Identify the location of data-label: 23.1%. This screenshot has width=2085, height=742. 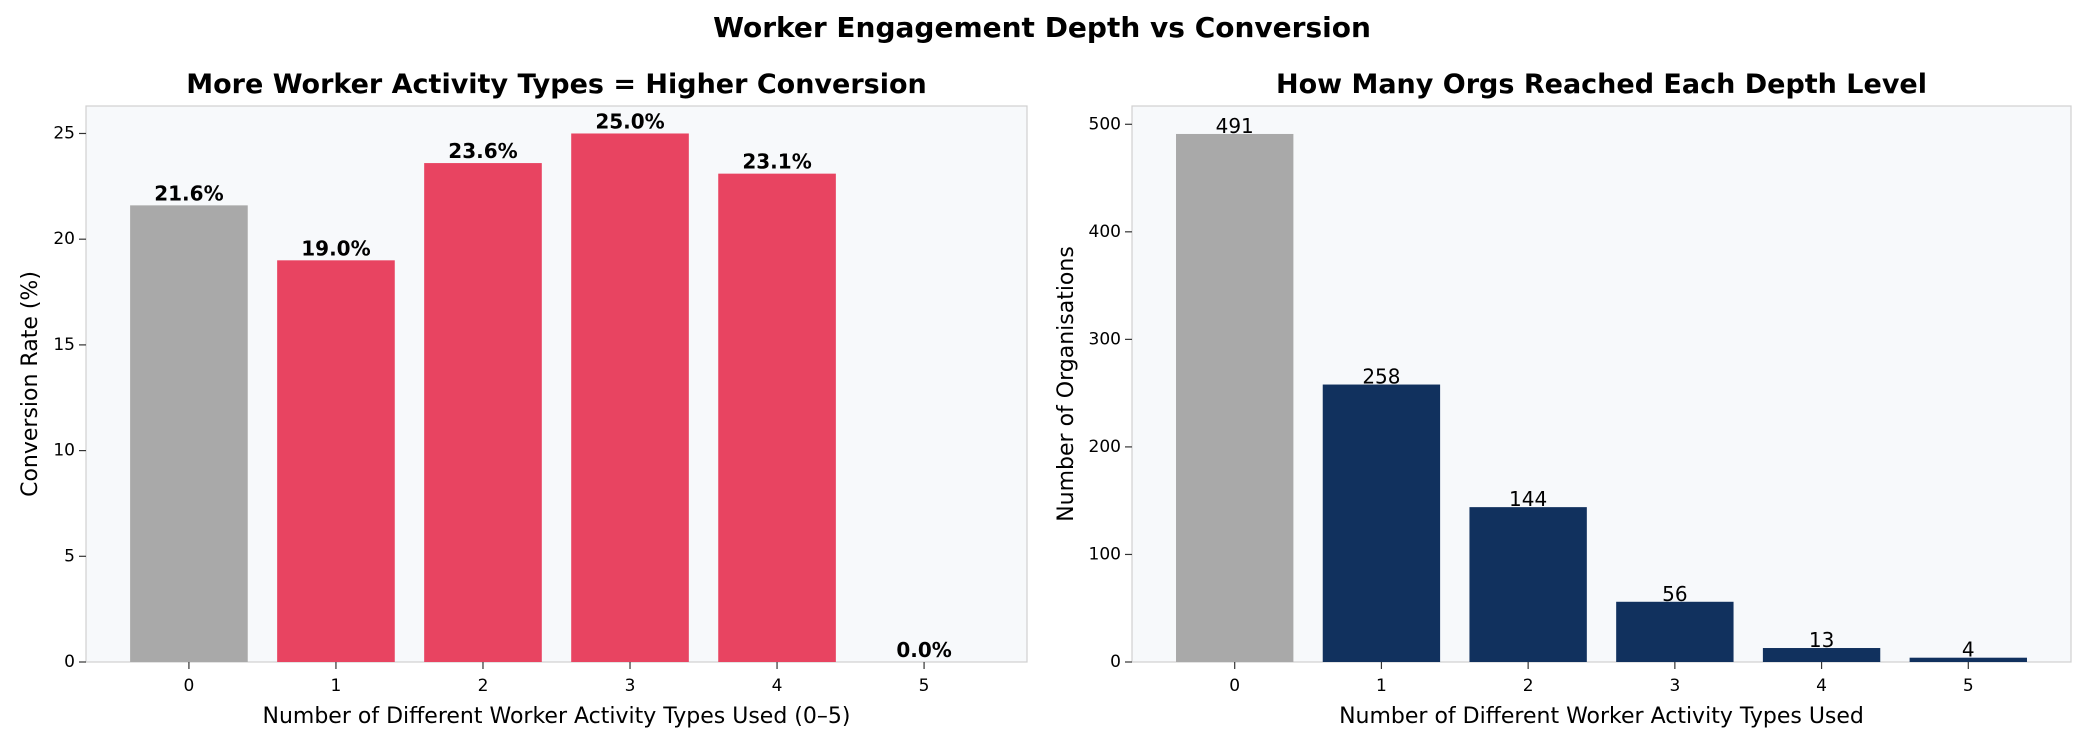
(776, 162).